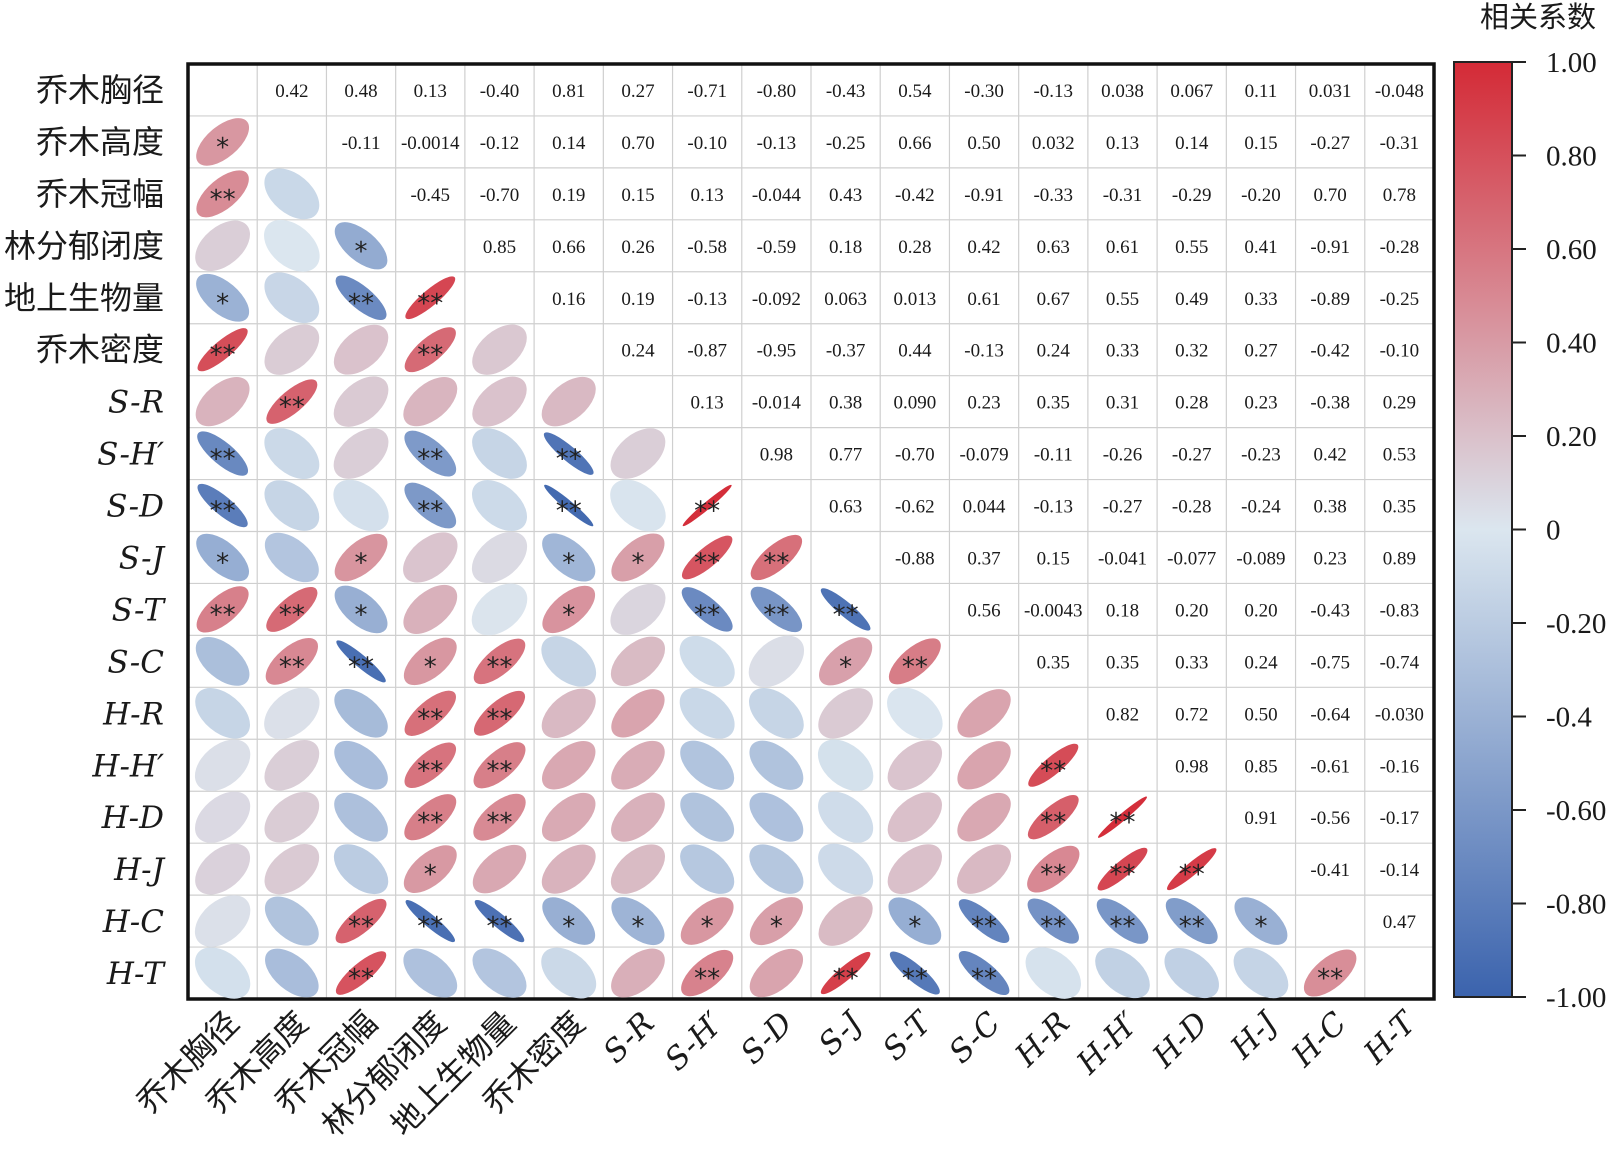 This screenshot has width=1620, height=1151. What do you see at coordinates (568, 299) in the screenshot?
I see `correlation-value: 0.16` at bounding box center [568, 299].